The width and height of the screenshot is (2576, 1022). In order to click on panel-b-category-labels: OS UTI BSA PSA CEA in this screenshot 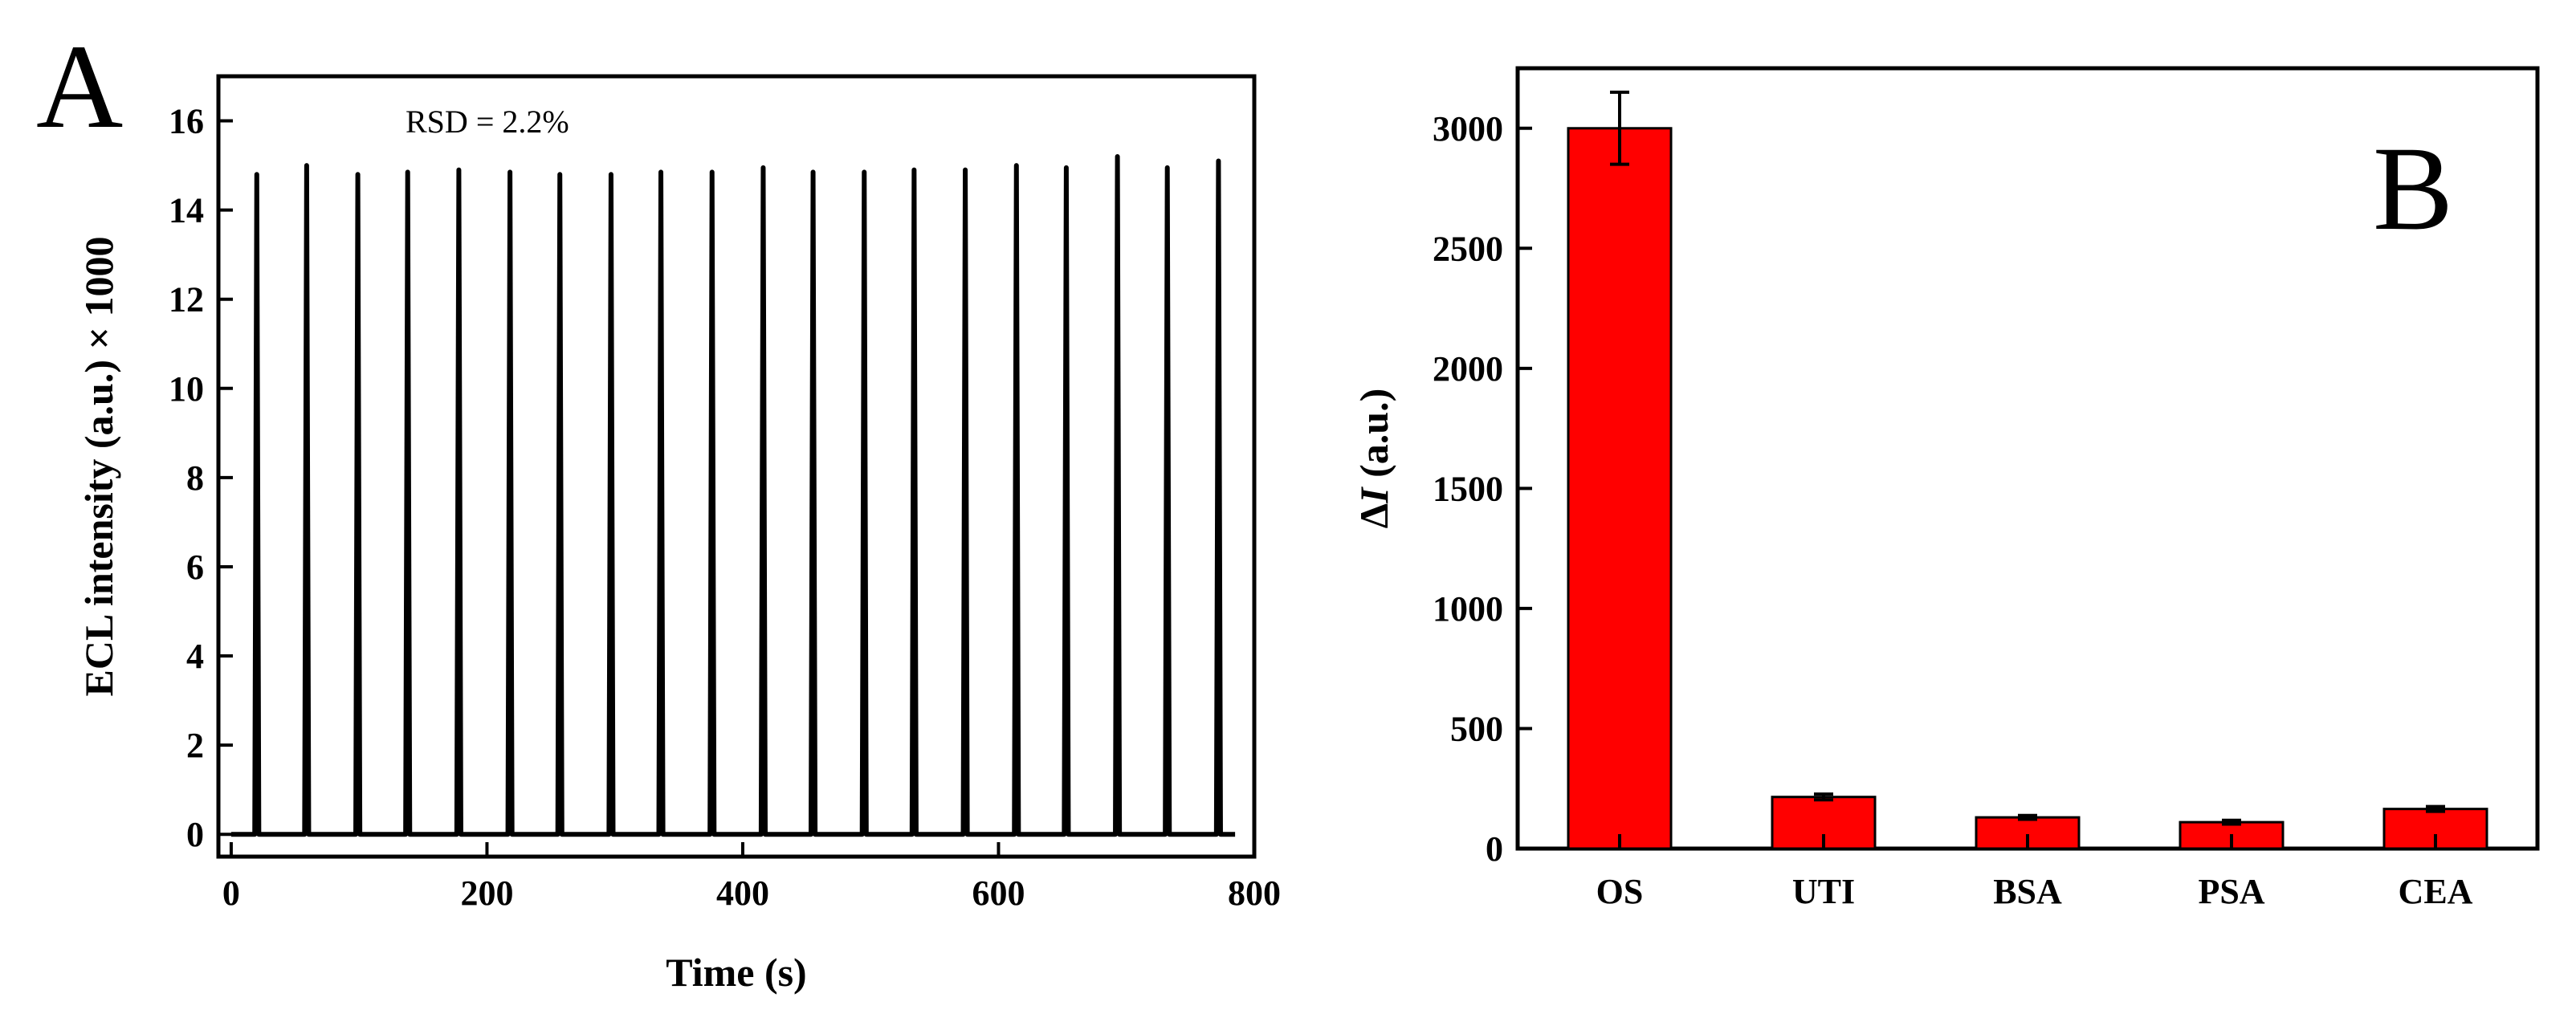, I will do `click(2034, 872)`.